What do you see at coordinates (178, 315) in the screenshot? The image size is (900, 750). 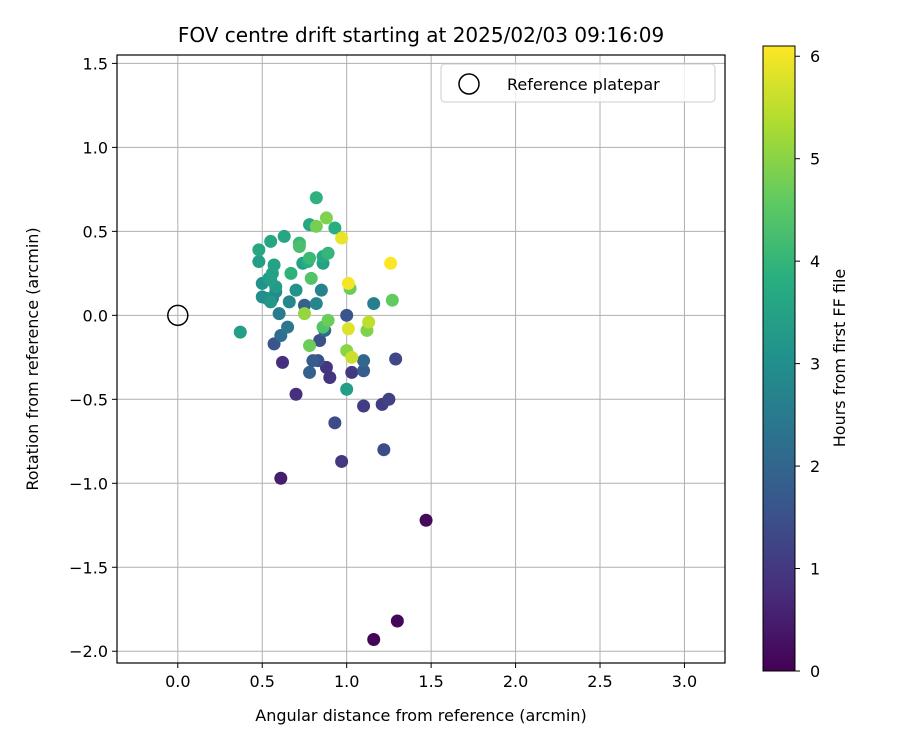 I see `reference-marker` at bounding box center [178, 315].